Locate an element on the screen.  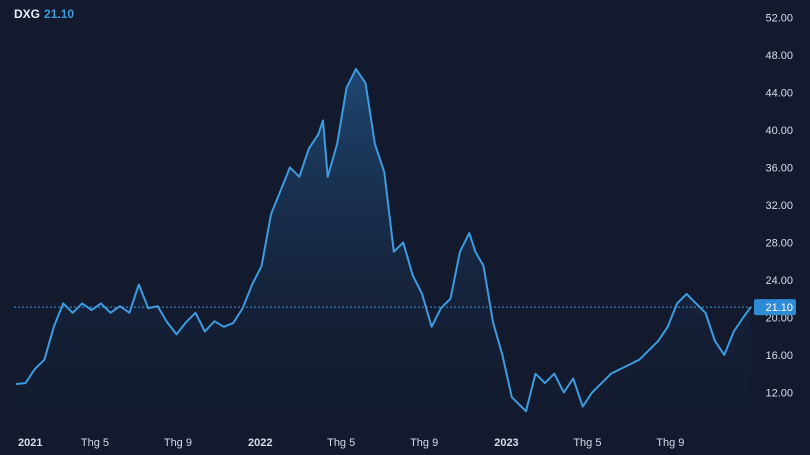
y-tick-label: 36.00 is located at coordinates (779, 168).